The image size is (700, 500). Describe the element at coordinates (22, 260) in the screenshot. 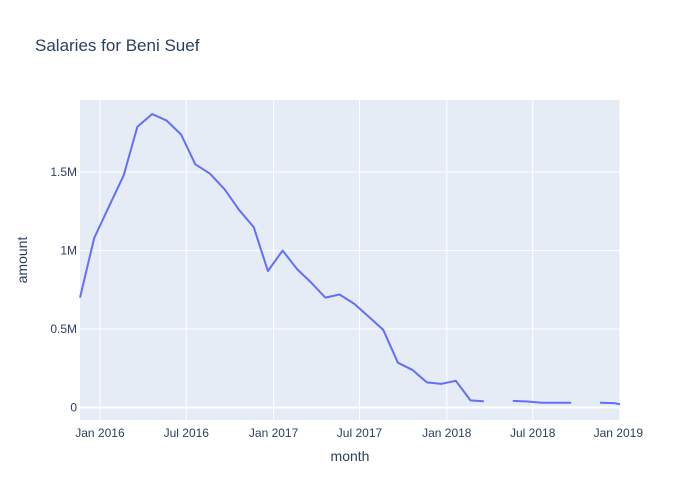

I see `y-axis-title: amount` at that location.